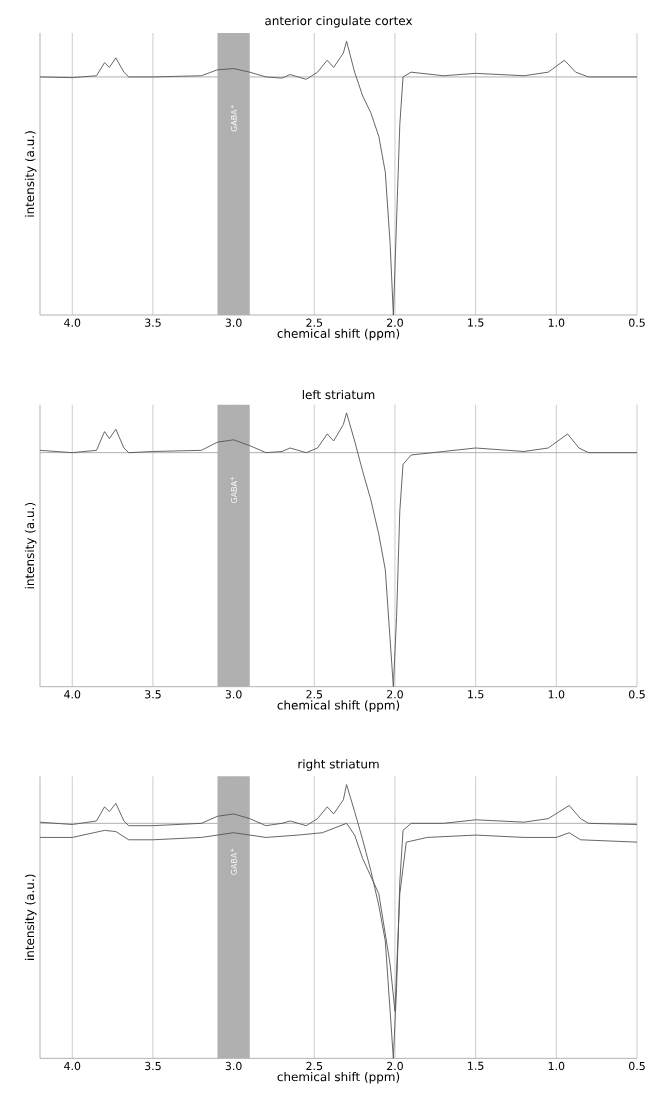 This screenshot has width=652, height=1115. Describe the element at coordinates (338, 394) in the screenshot. I see `chart-title: left striatum` at that location.